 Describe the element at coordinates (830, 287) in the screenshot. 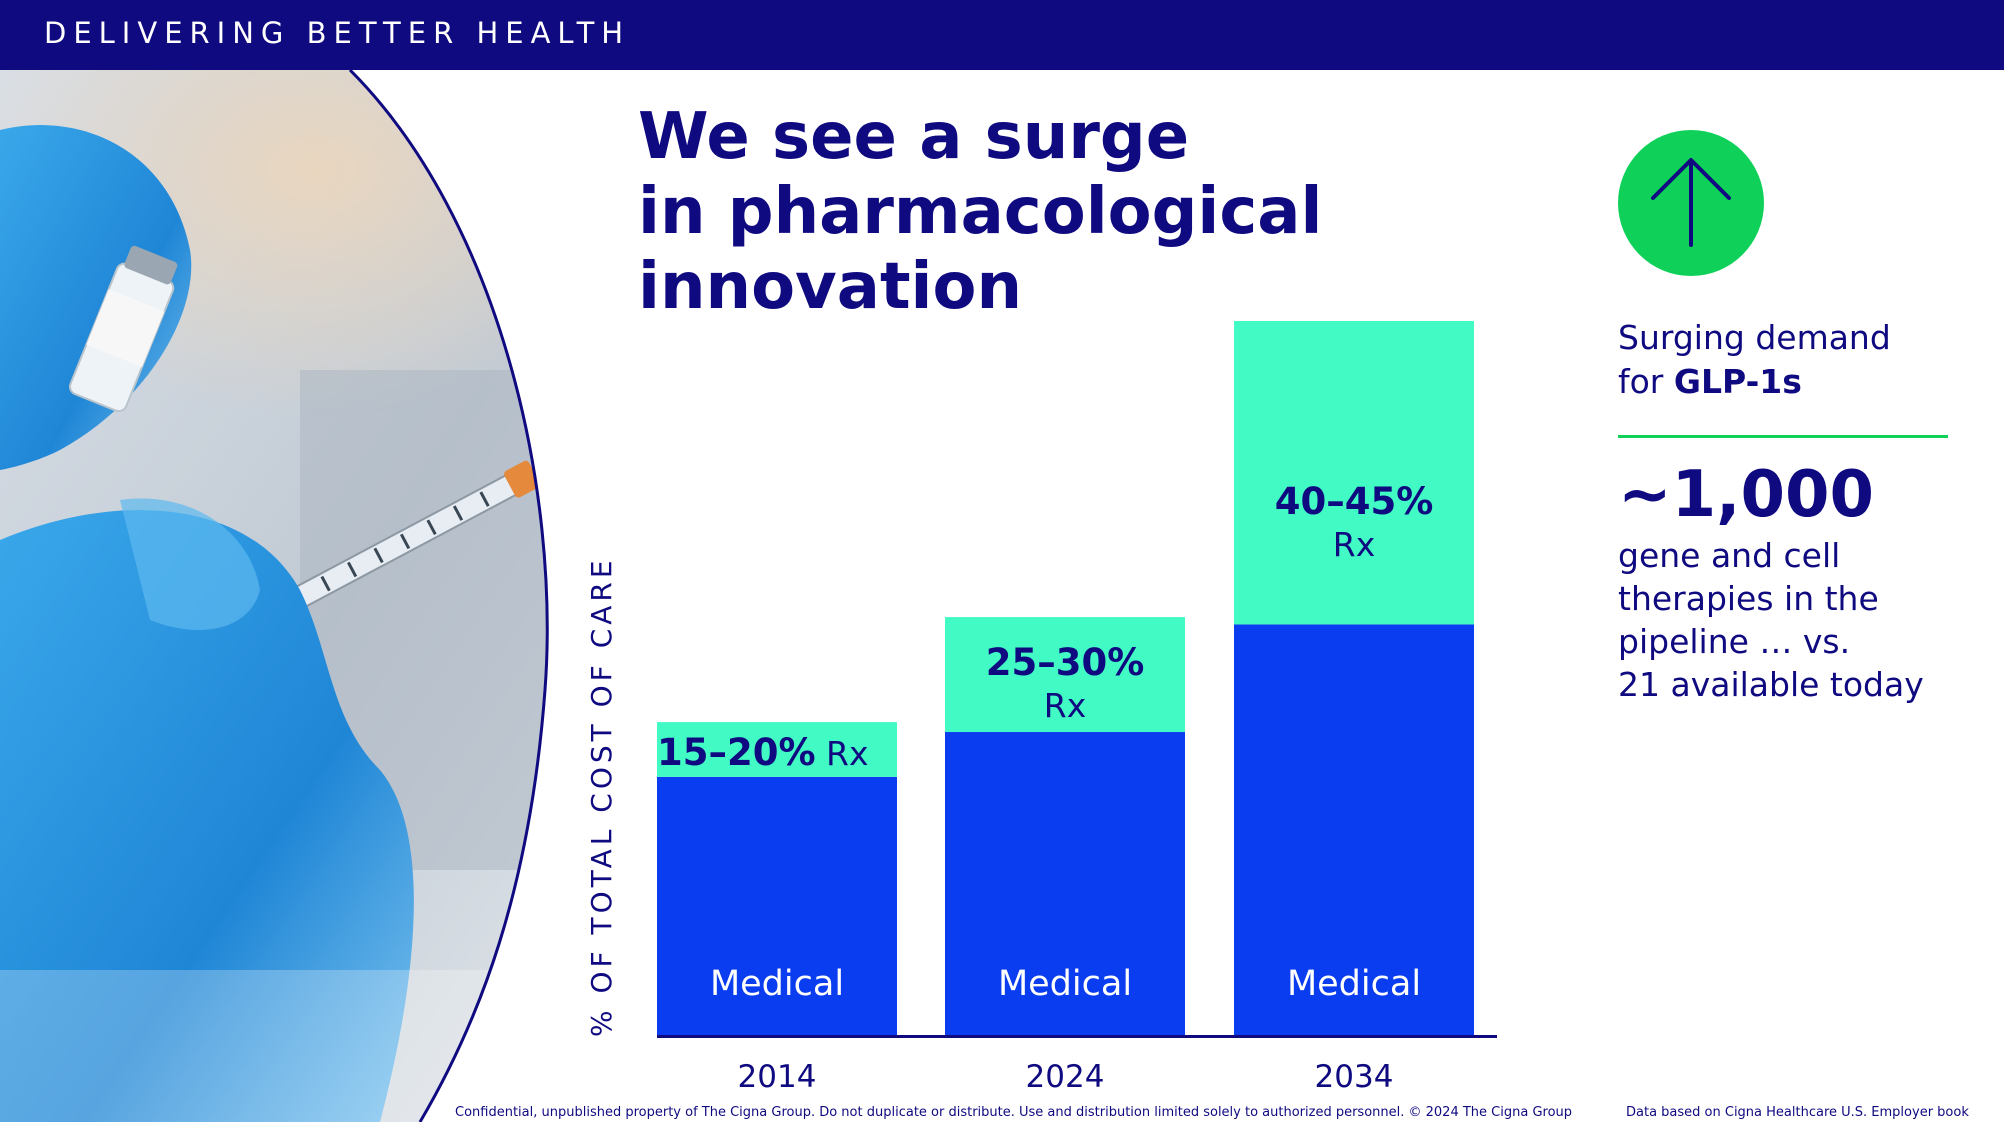

I see `headline-line-3: innovation` at that location.